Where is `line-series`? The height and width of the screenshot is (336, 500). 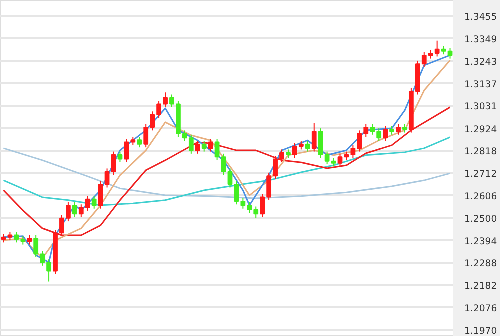
line-series is located at coordinates (227, 174).